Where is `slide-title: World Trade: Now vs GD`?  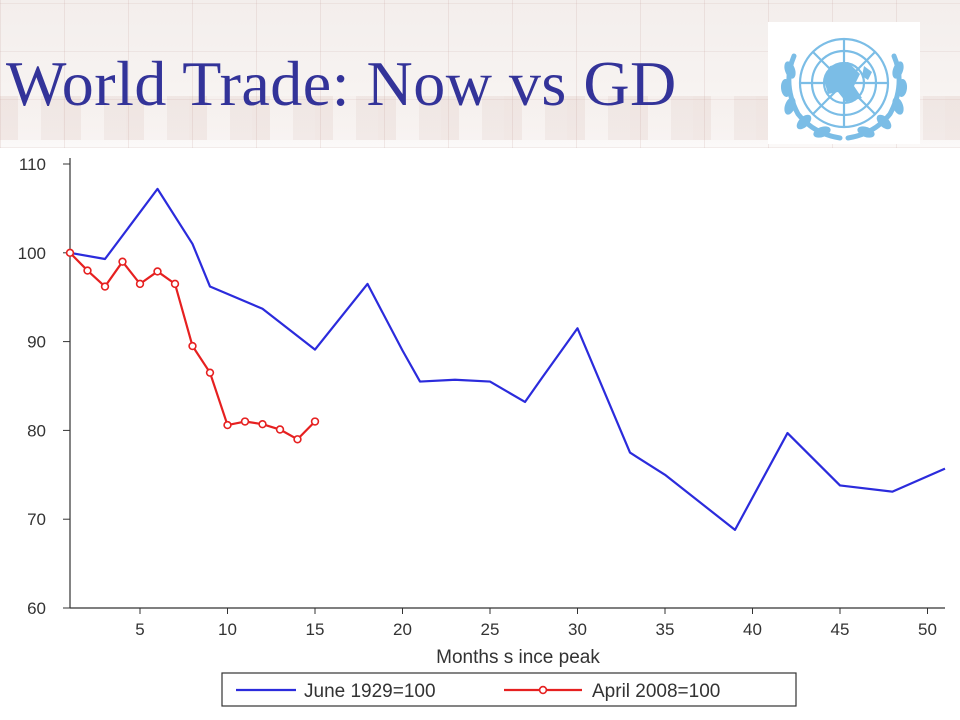
slide-title: World Trade: Now vs GD is located at coordinates (341, 83).